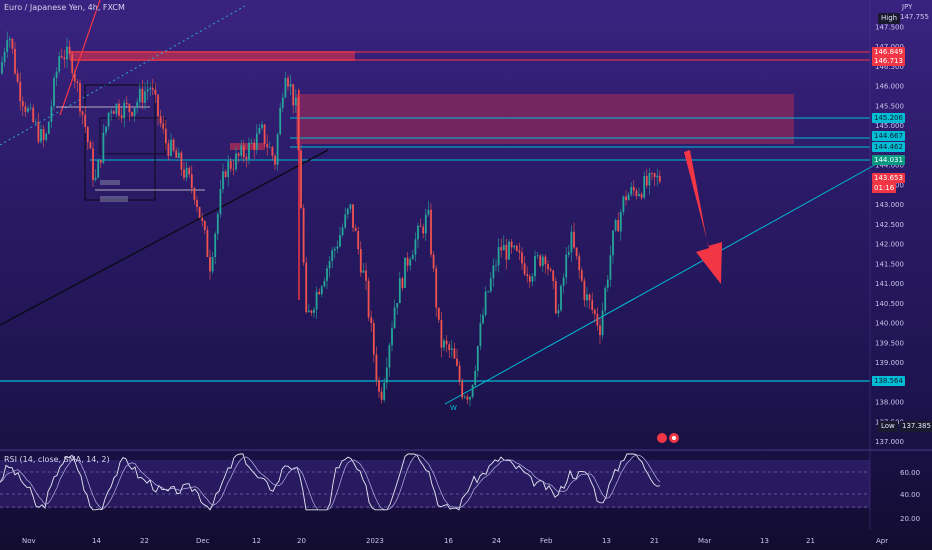 The image size is (932, 550). What do you see at coordinates (247, 146) in the screenshot?
I see `small-red-zone` at bounding box center [247, 146].